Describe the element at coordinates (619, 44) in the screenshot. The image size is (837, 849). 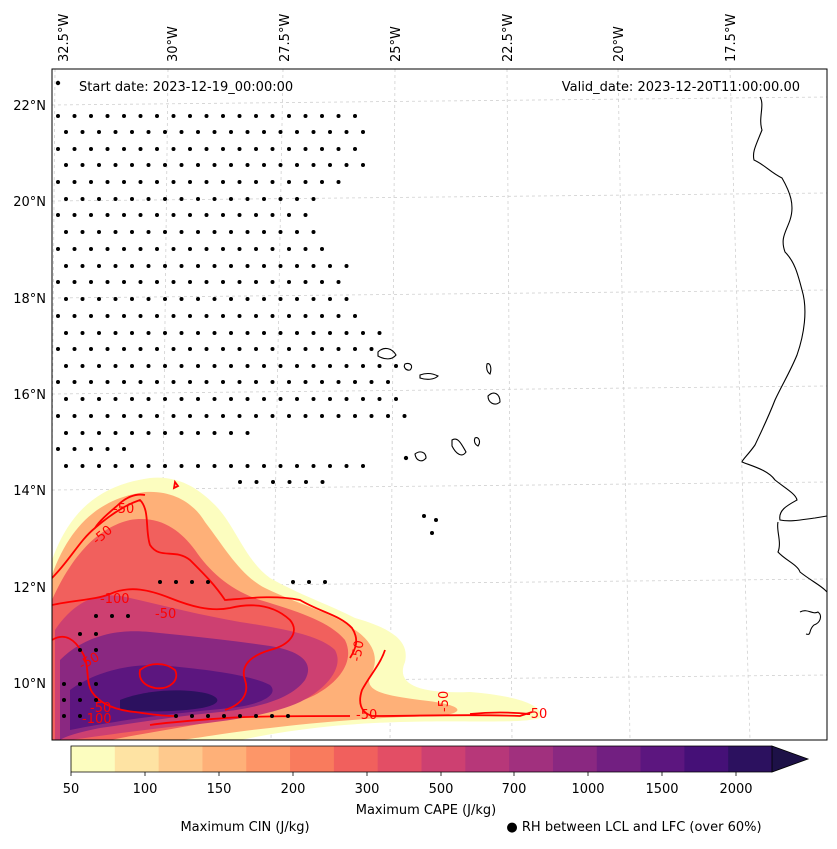
I see `lon-label-6: 20°W` at that location.